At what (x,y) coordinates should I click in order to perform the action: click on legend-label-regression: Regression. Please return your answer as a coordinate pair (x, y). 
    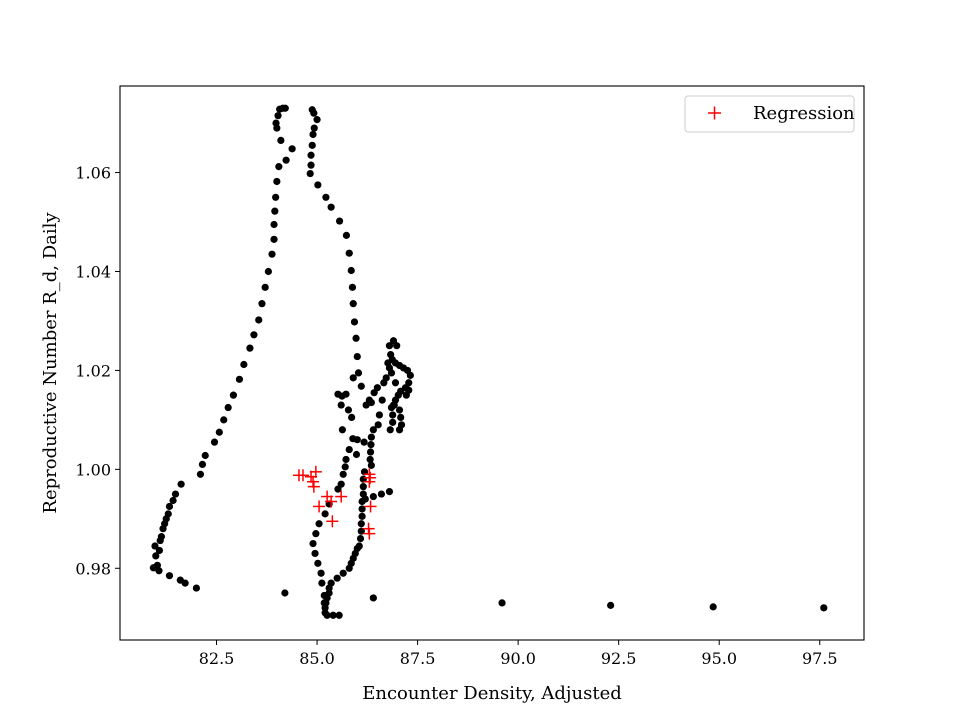
    Looking at the image, I should click on (804, 113).